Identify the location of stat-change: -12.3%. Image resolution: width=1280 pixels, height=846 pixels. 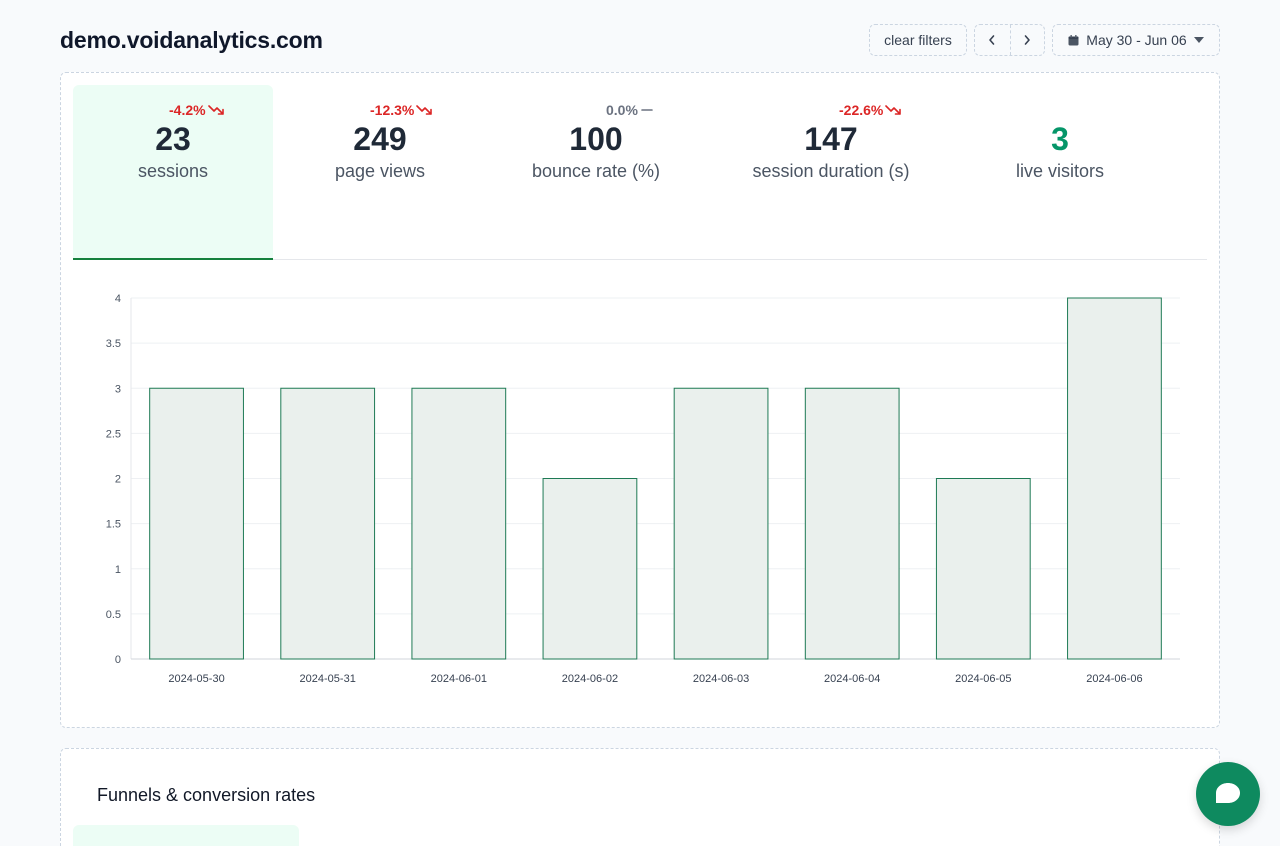
(402, 110).